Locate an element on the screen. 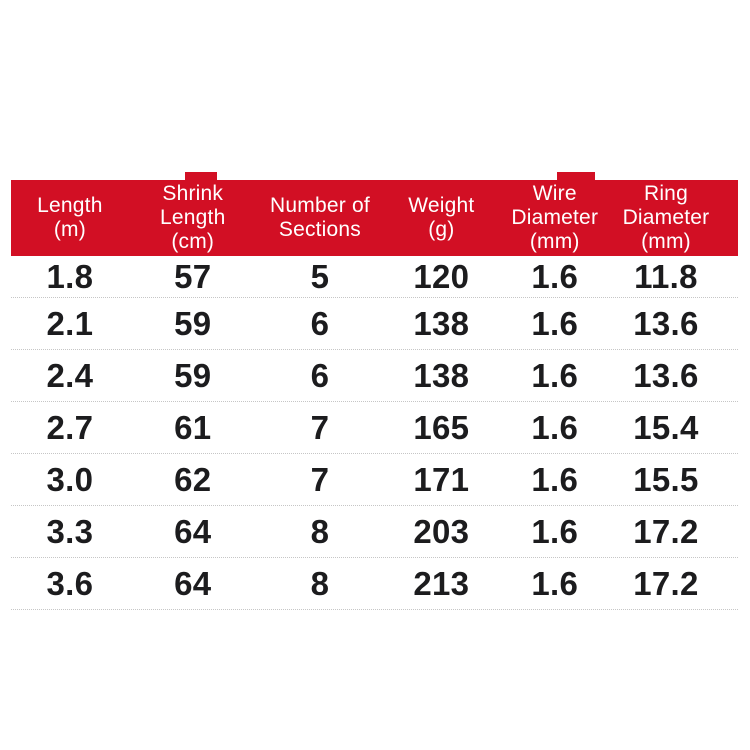 Image resolution: width=750 pixels, height=750 pixels. table-row: 3.6 64 8 213 1.6 17.2 is located at coordinates (374, 584).